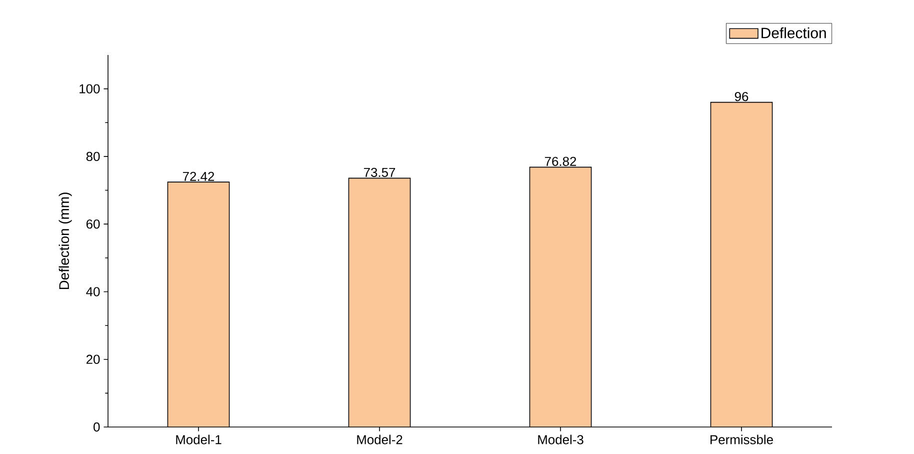 Image resolution: width=914 pixels, height=454 pixels. Describe the element at coordinates (794, 32) in the screenshot. I see `legend-label: Deflection` at that location.